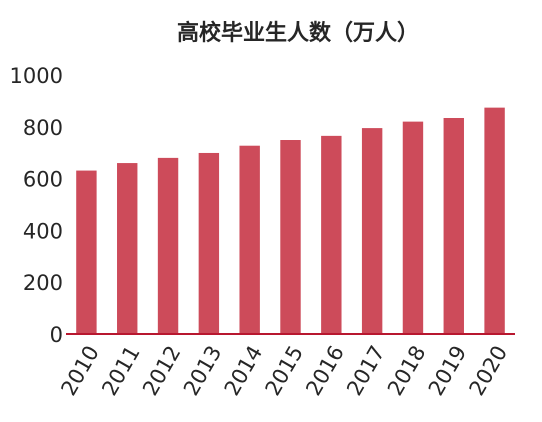  I want to click on y-tick-label: 600, so click(43, 180).